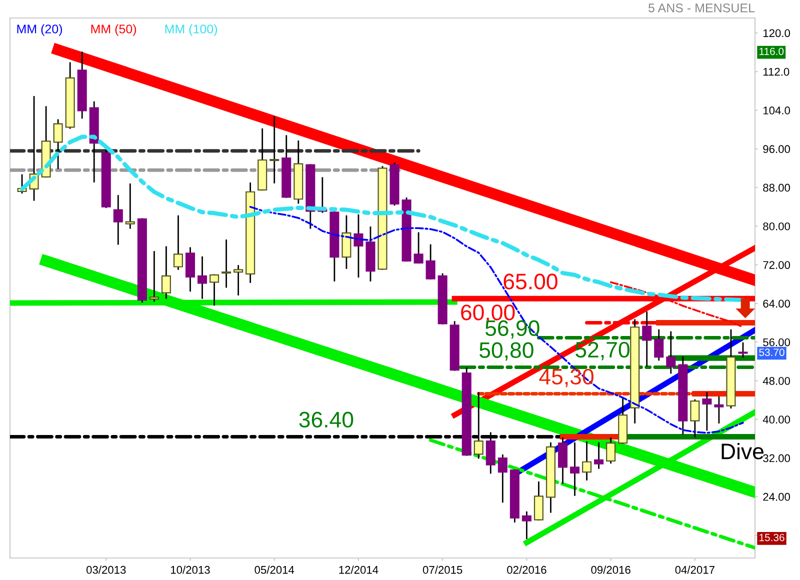 This screenshot has height=580, width=800. Describe the element at coordinates (113, 30) in the screenshot. I see `text: MM (50)` at that location.